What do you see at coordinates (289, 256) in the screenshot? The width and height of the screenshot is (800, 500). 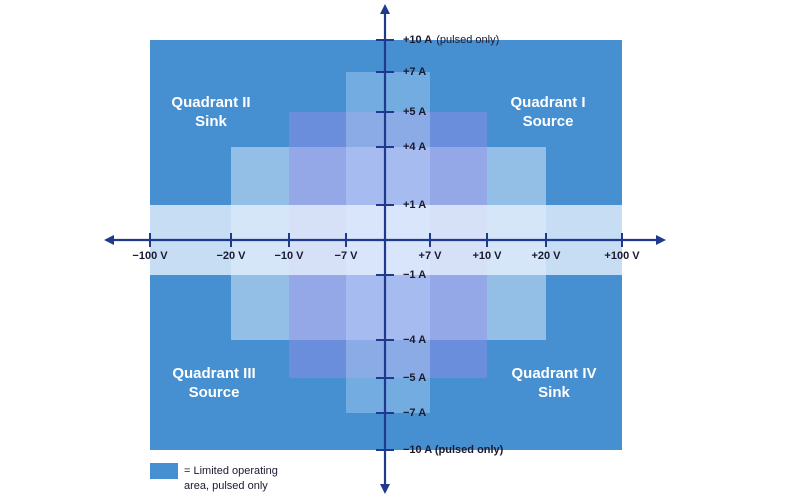 I see `x-tick-label: −10 V` at bounding box center [289, 256].